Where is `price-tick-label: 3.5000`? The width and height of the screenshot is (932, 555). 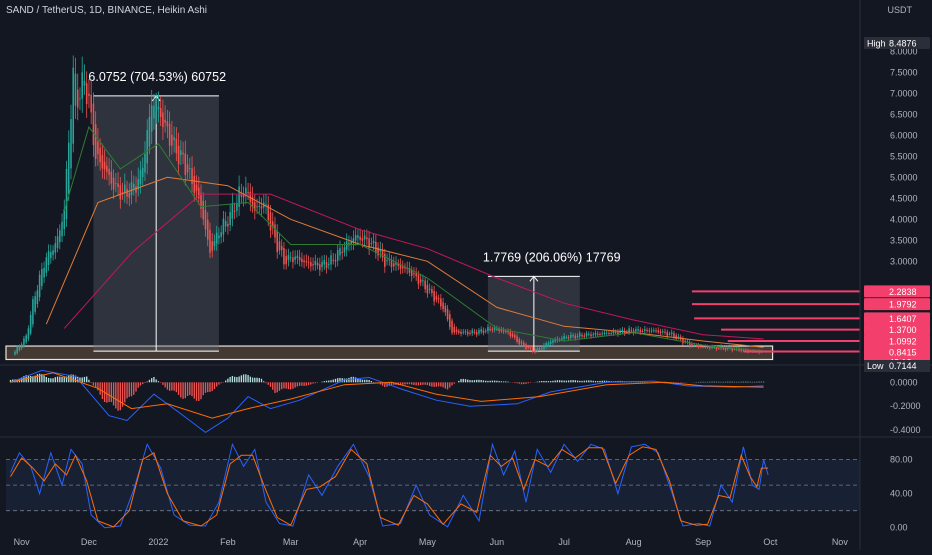
price-tick-label: 3.5000 is located at coordinates (904, 240).